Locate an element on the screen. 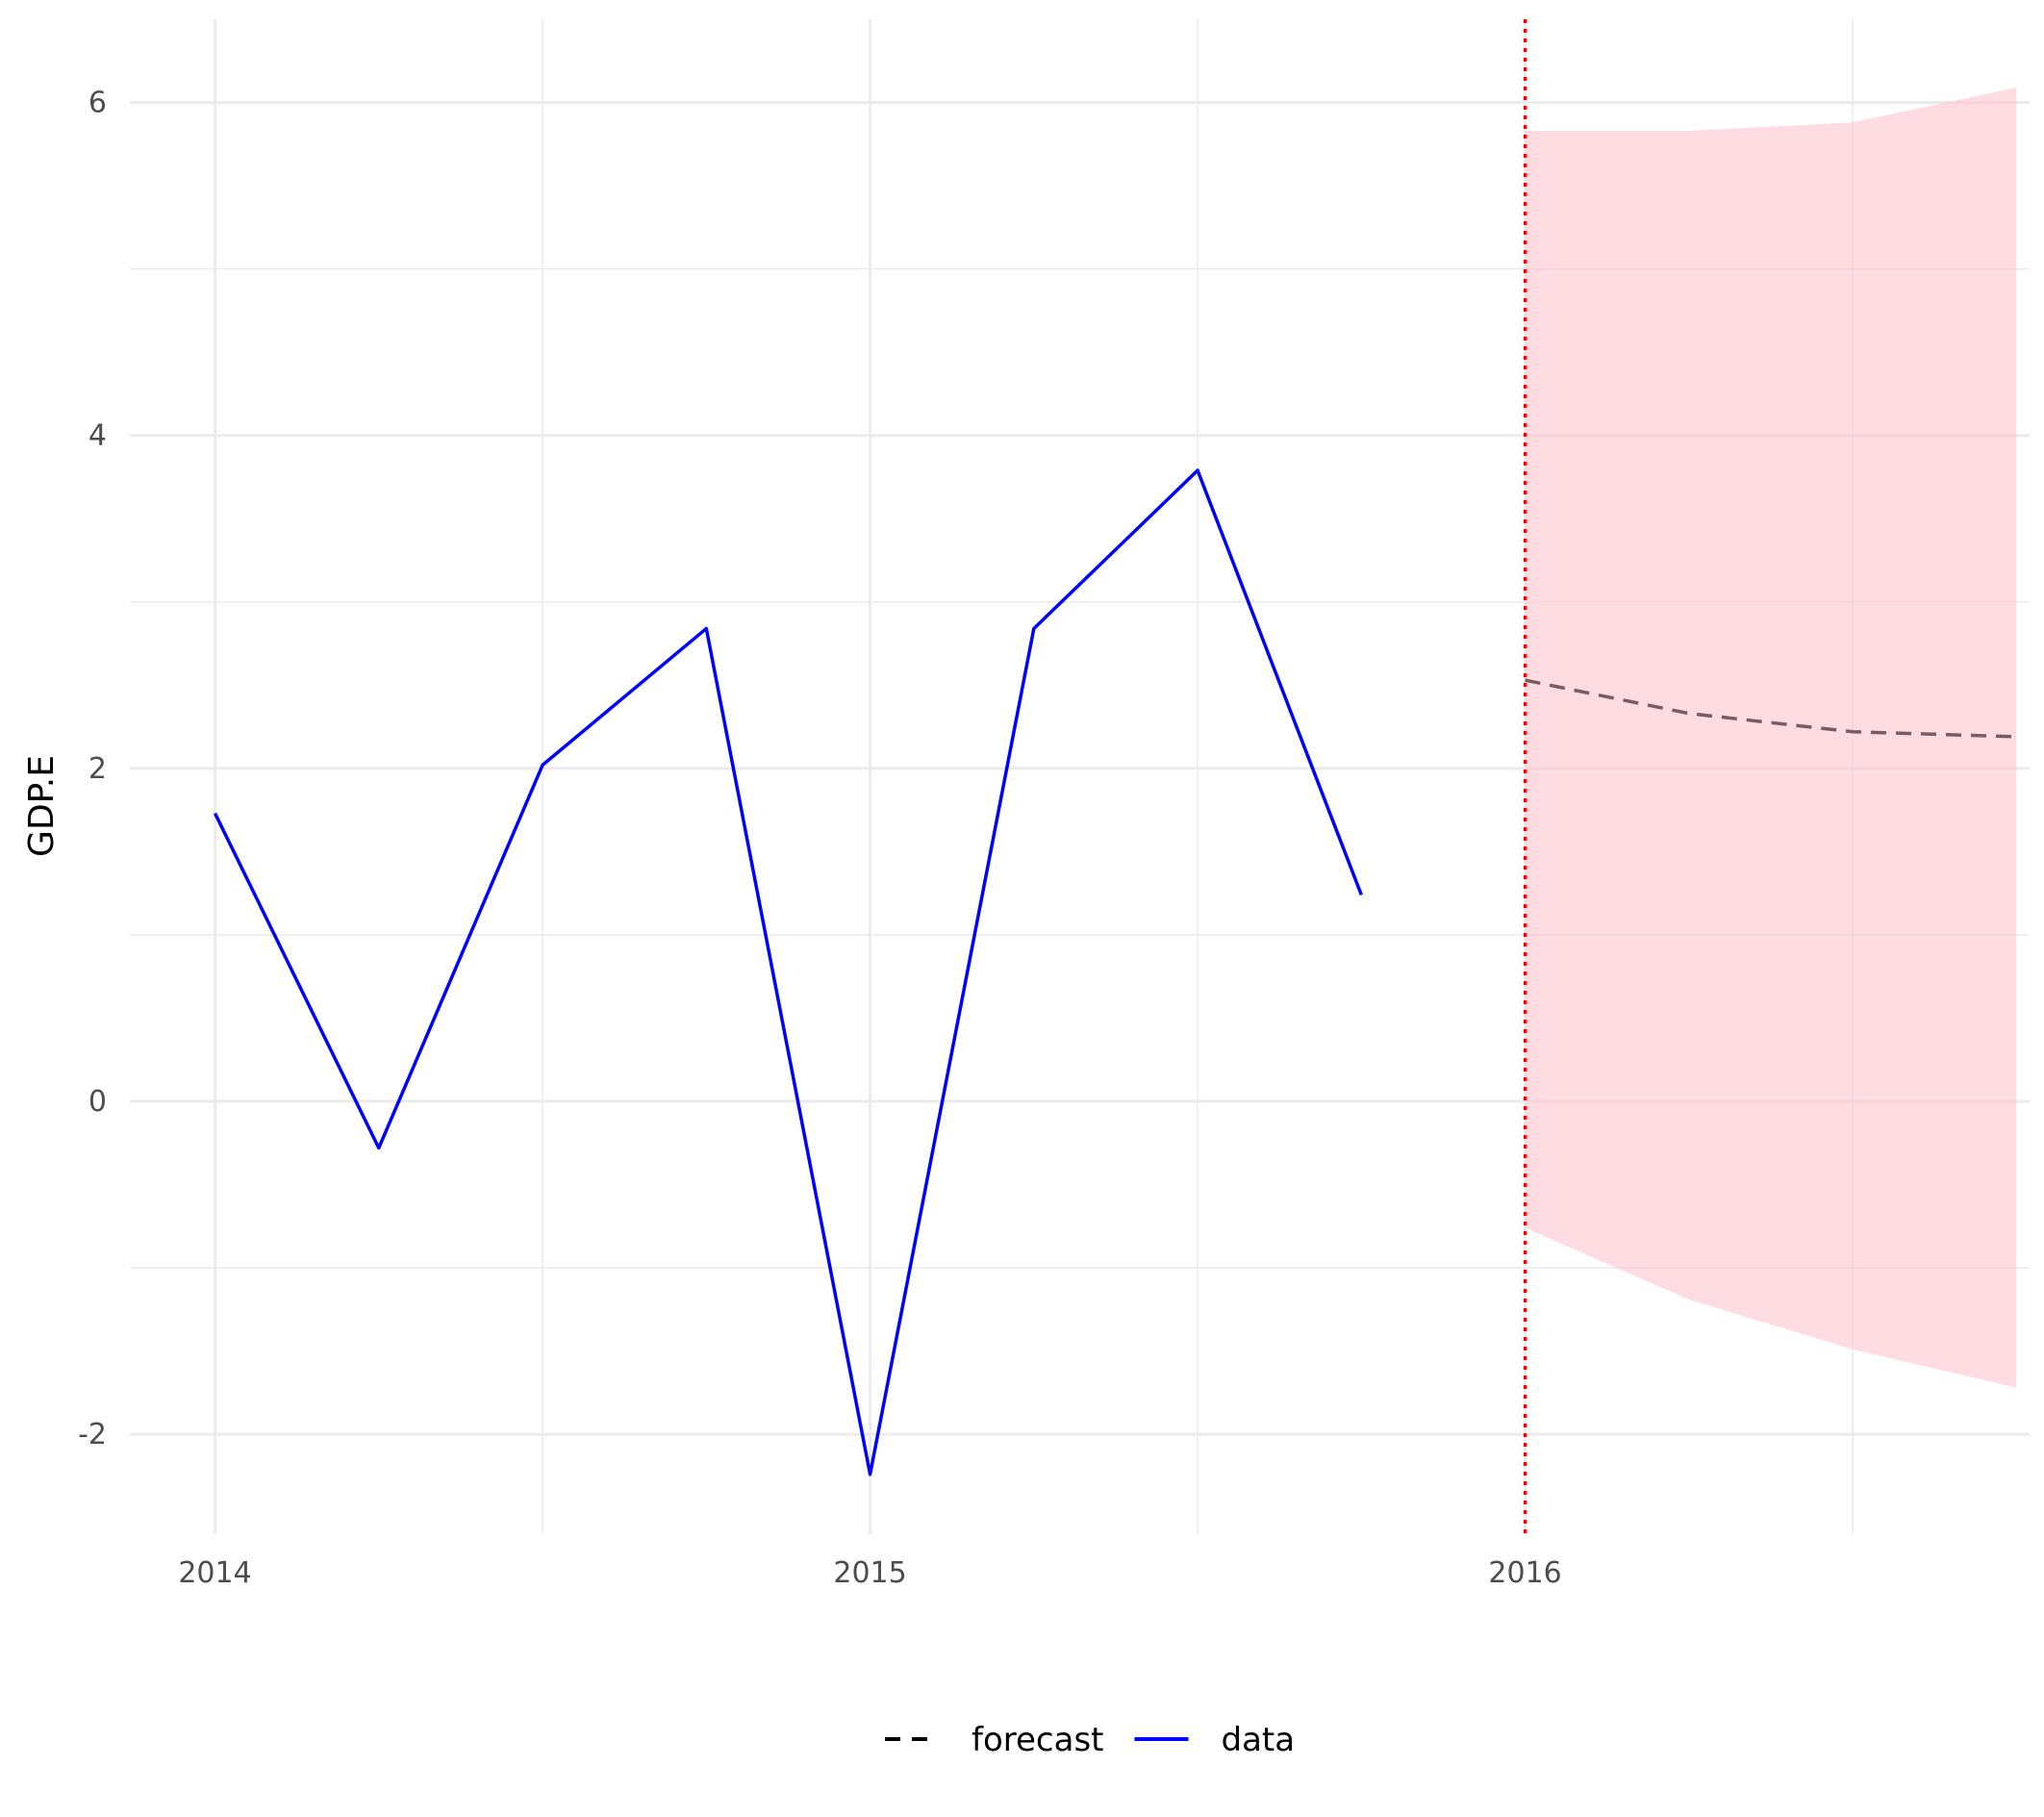 Image resolution: width=2044 pixels, height=1817 pixels. y-tick-label: 2 is located at coordinates (97, 769).